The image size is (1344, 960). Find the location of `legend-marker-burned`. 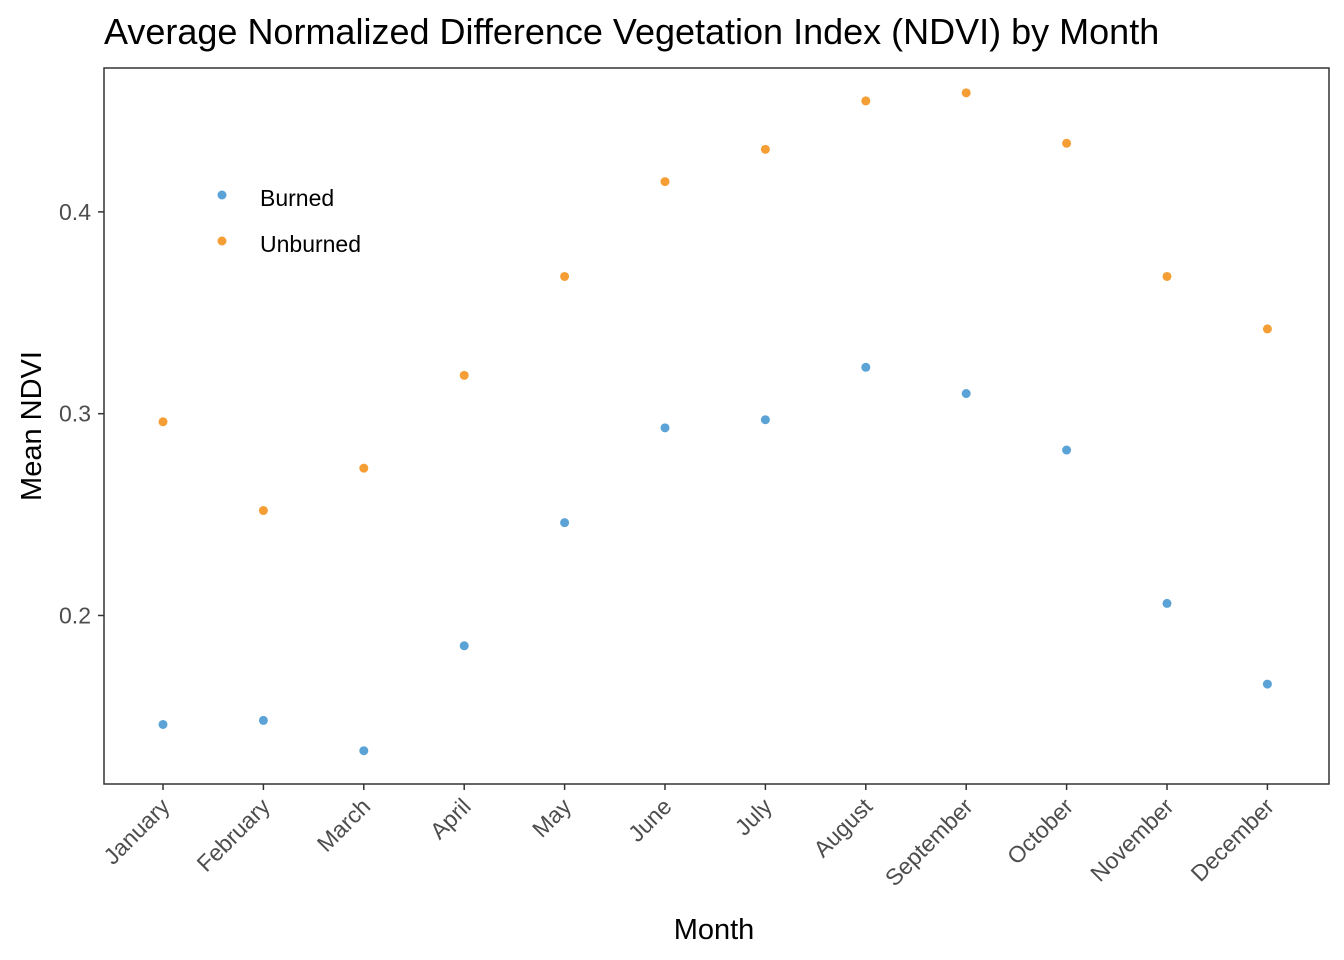

legend-marker-burned is located at coordinates (222, 195).